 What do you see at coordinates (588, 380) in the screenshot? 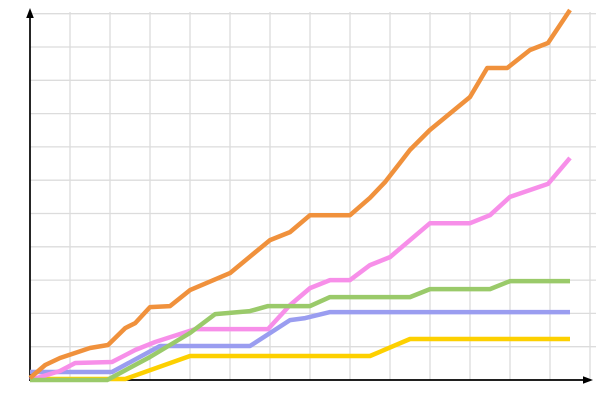
I see `x-axis-arrow-icon` at bounding box center [588, 380].